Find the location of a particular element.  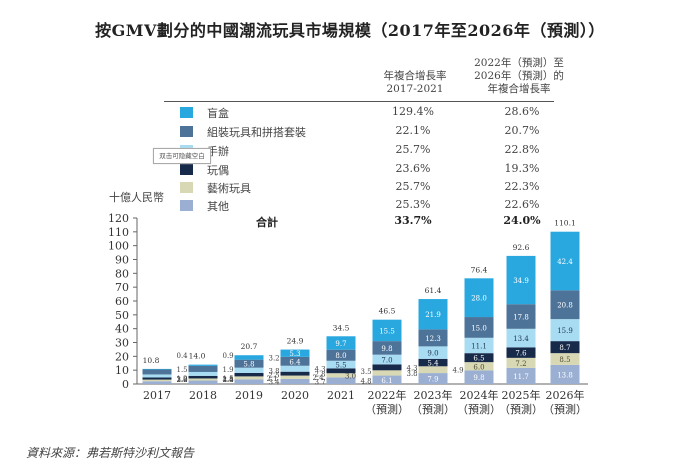

cagr-2022-2026-value: 19.3% is located at coordinates (522, 168).